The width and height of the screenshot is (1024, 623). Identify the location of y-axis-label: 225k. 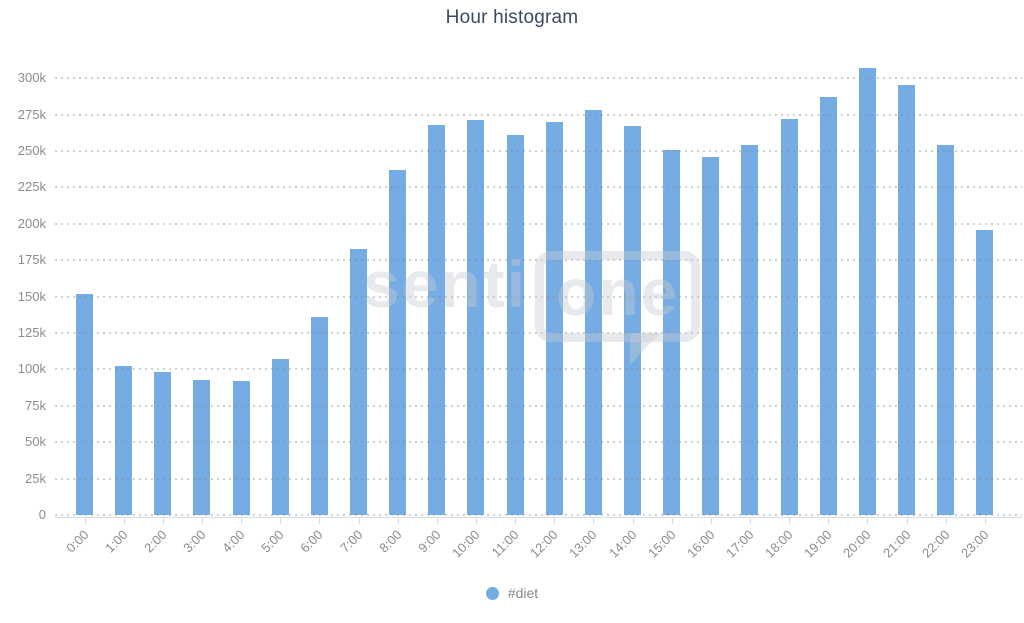
(31, 187).